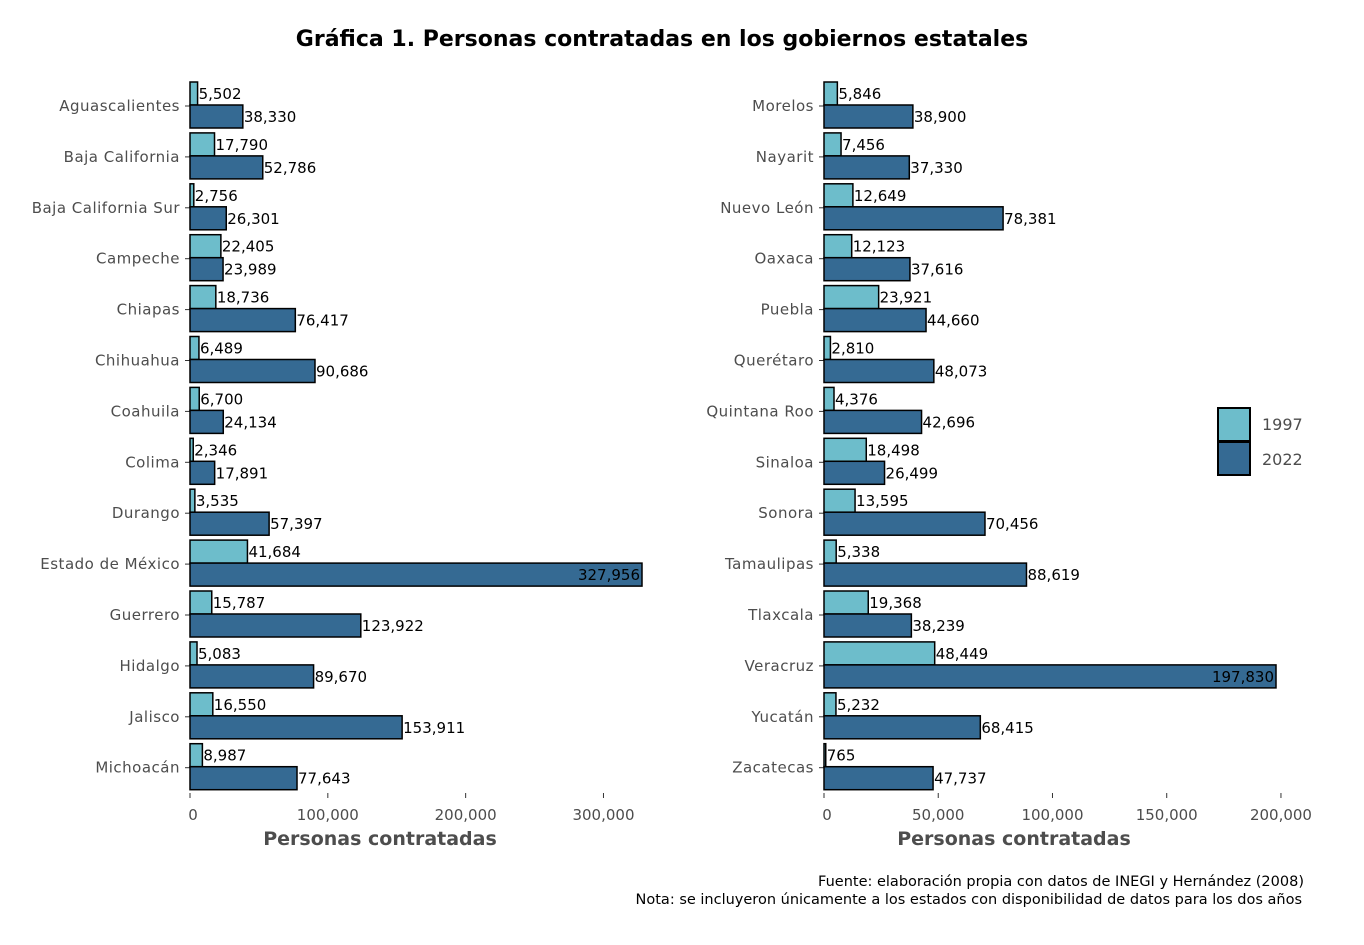  What do you see at coordinates (767, 208) in the screenshot?
I see `category-label: Nuevo León` at bounding box center [767, 208].